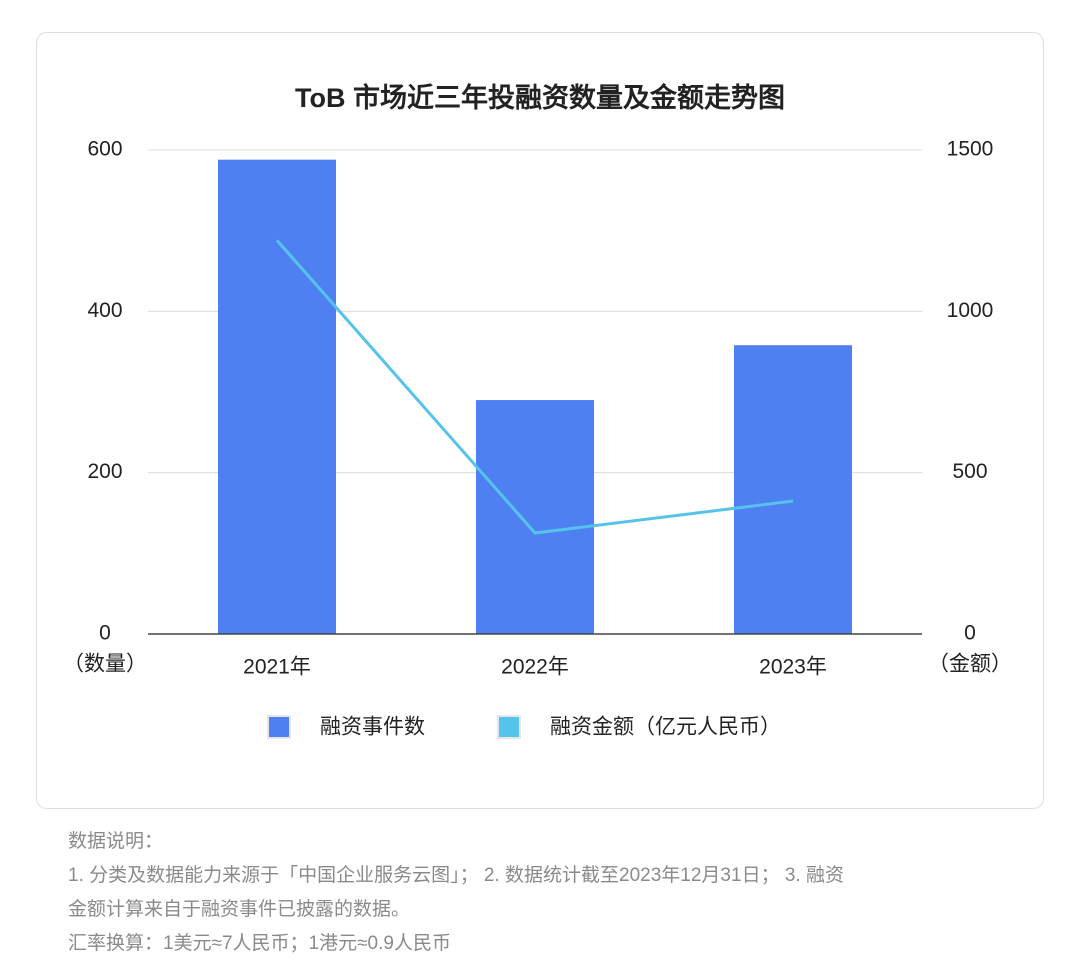 The height and width of the screenshot is (980, 1080). Describe the element at coordinates (116, 841) in the screenshot. I see `notes-heading: 数据说明：` at that location.